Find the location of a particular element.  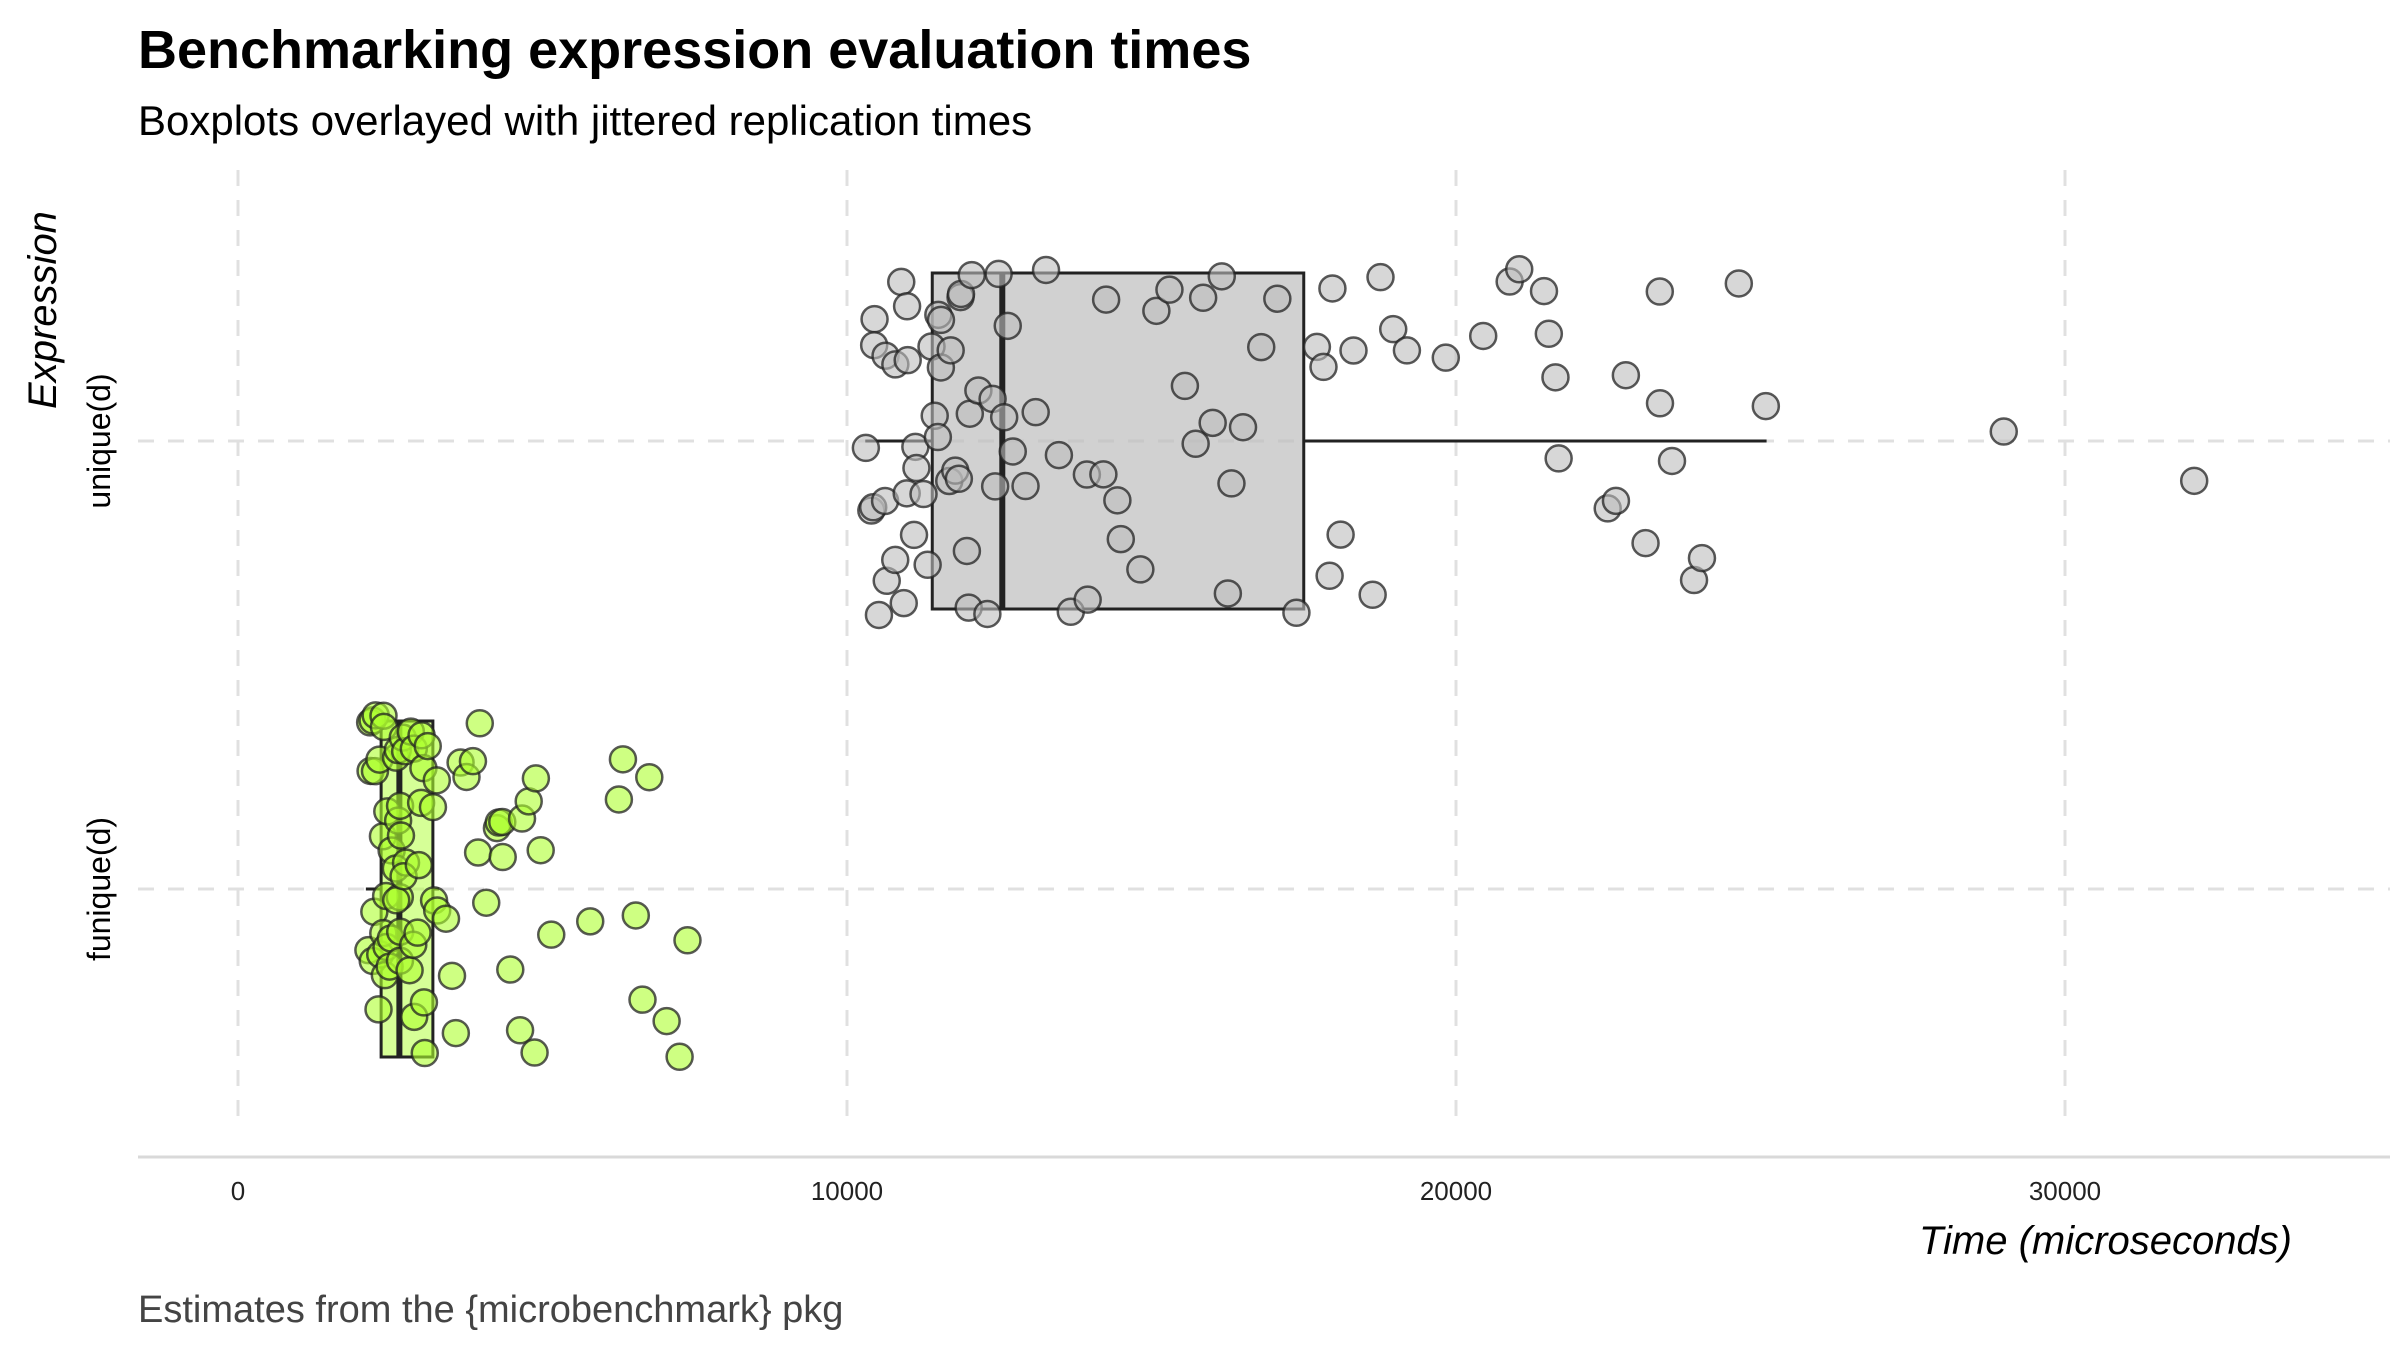

category-labels: unique(d) funique(d) is located at coordinates (99, 667).